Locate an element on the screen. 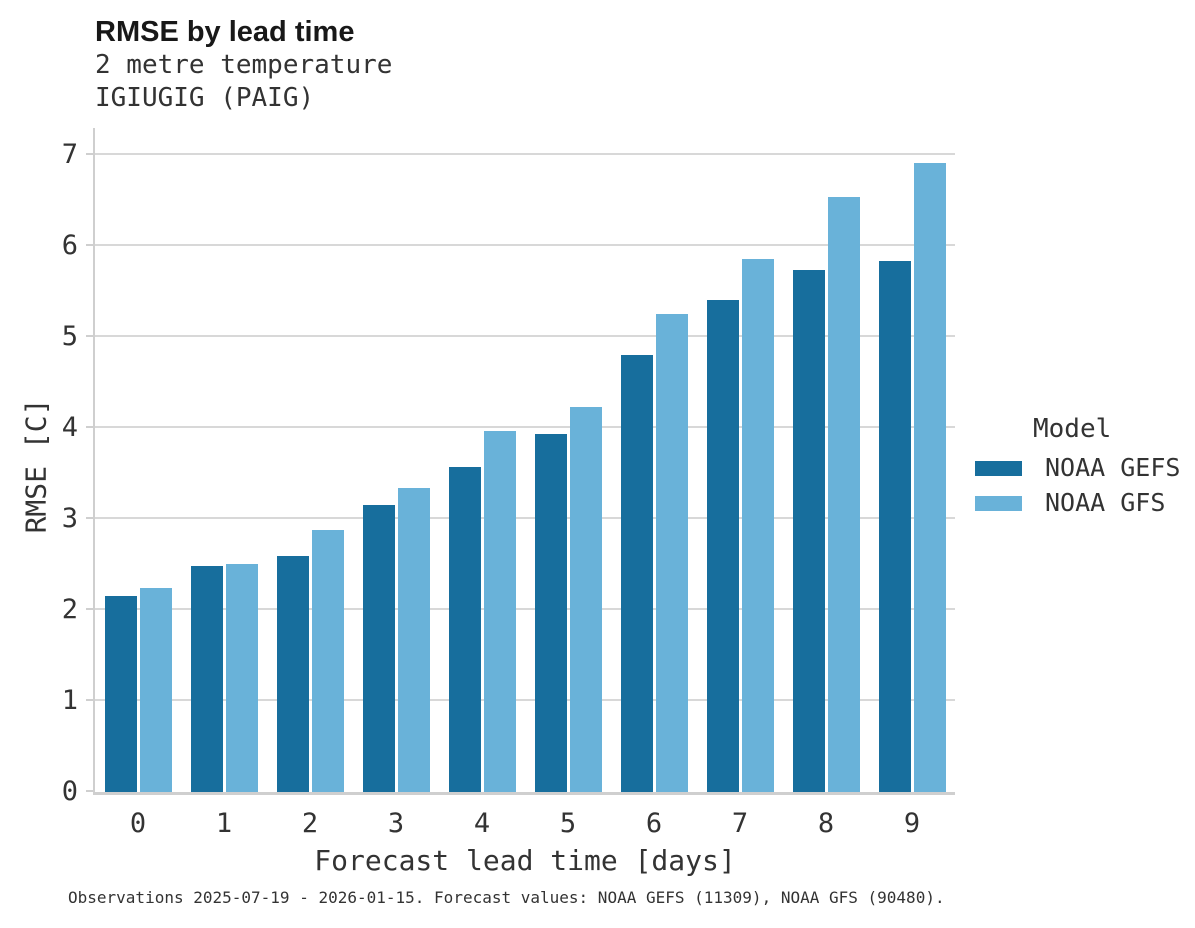 This screenshot has height=928, width=1195. x-axis-tick-label-5: 5 is located at coordinates (568, 823).